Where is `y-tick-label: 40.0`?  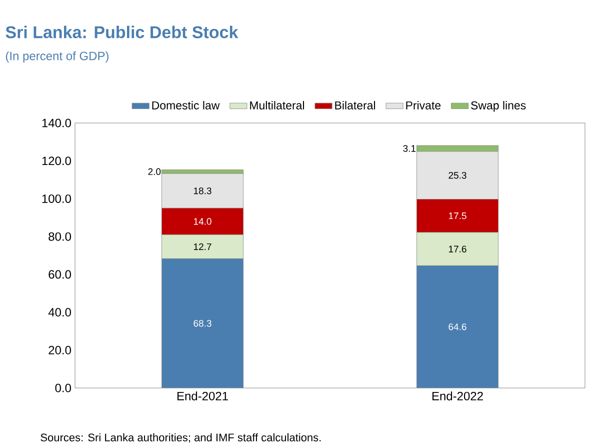 y-tick-label: 40.0 is located at coordinates (60, 312).